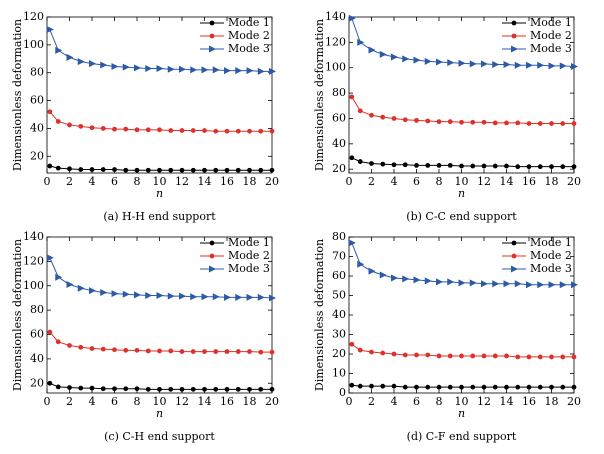 The height and width of the screenshot is (454, 604). Describe the element at coordinates (529, 401) in the screenshot. I see `x-tick-label: 16` at that location.